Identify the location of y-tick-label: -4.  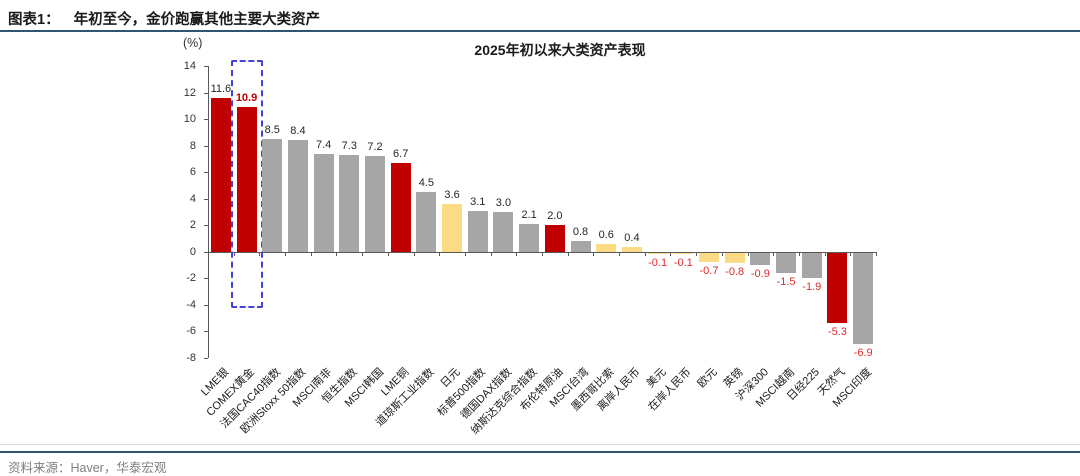
(191, 304).